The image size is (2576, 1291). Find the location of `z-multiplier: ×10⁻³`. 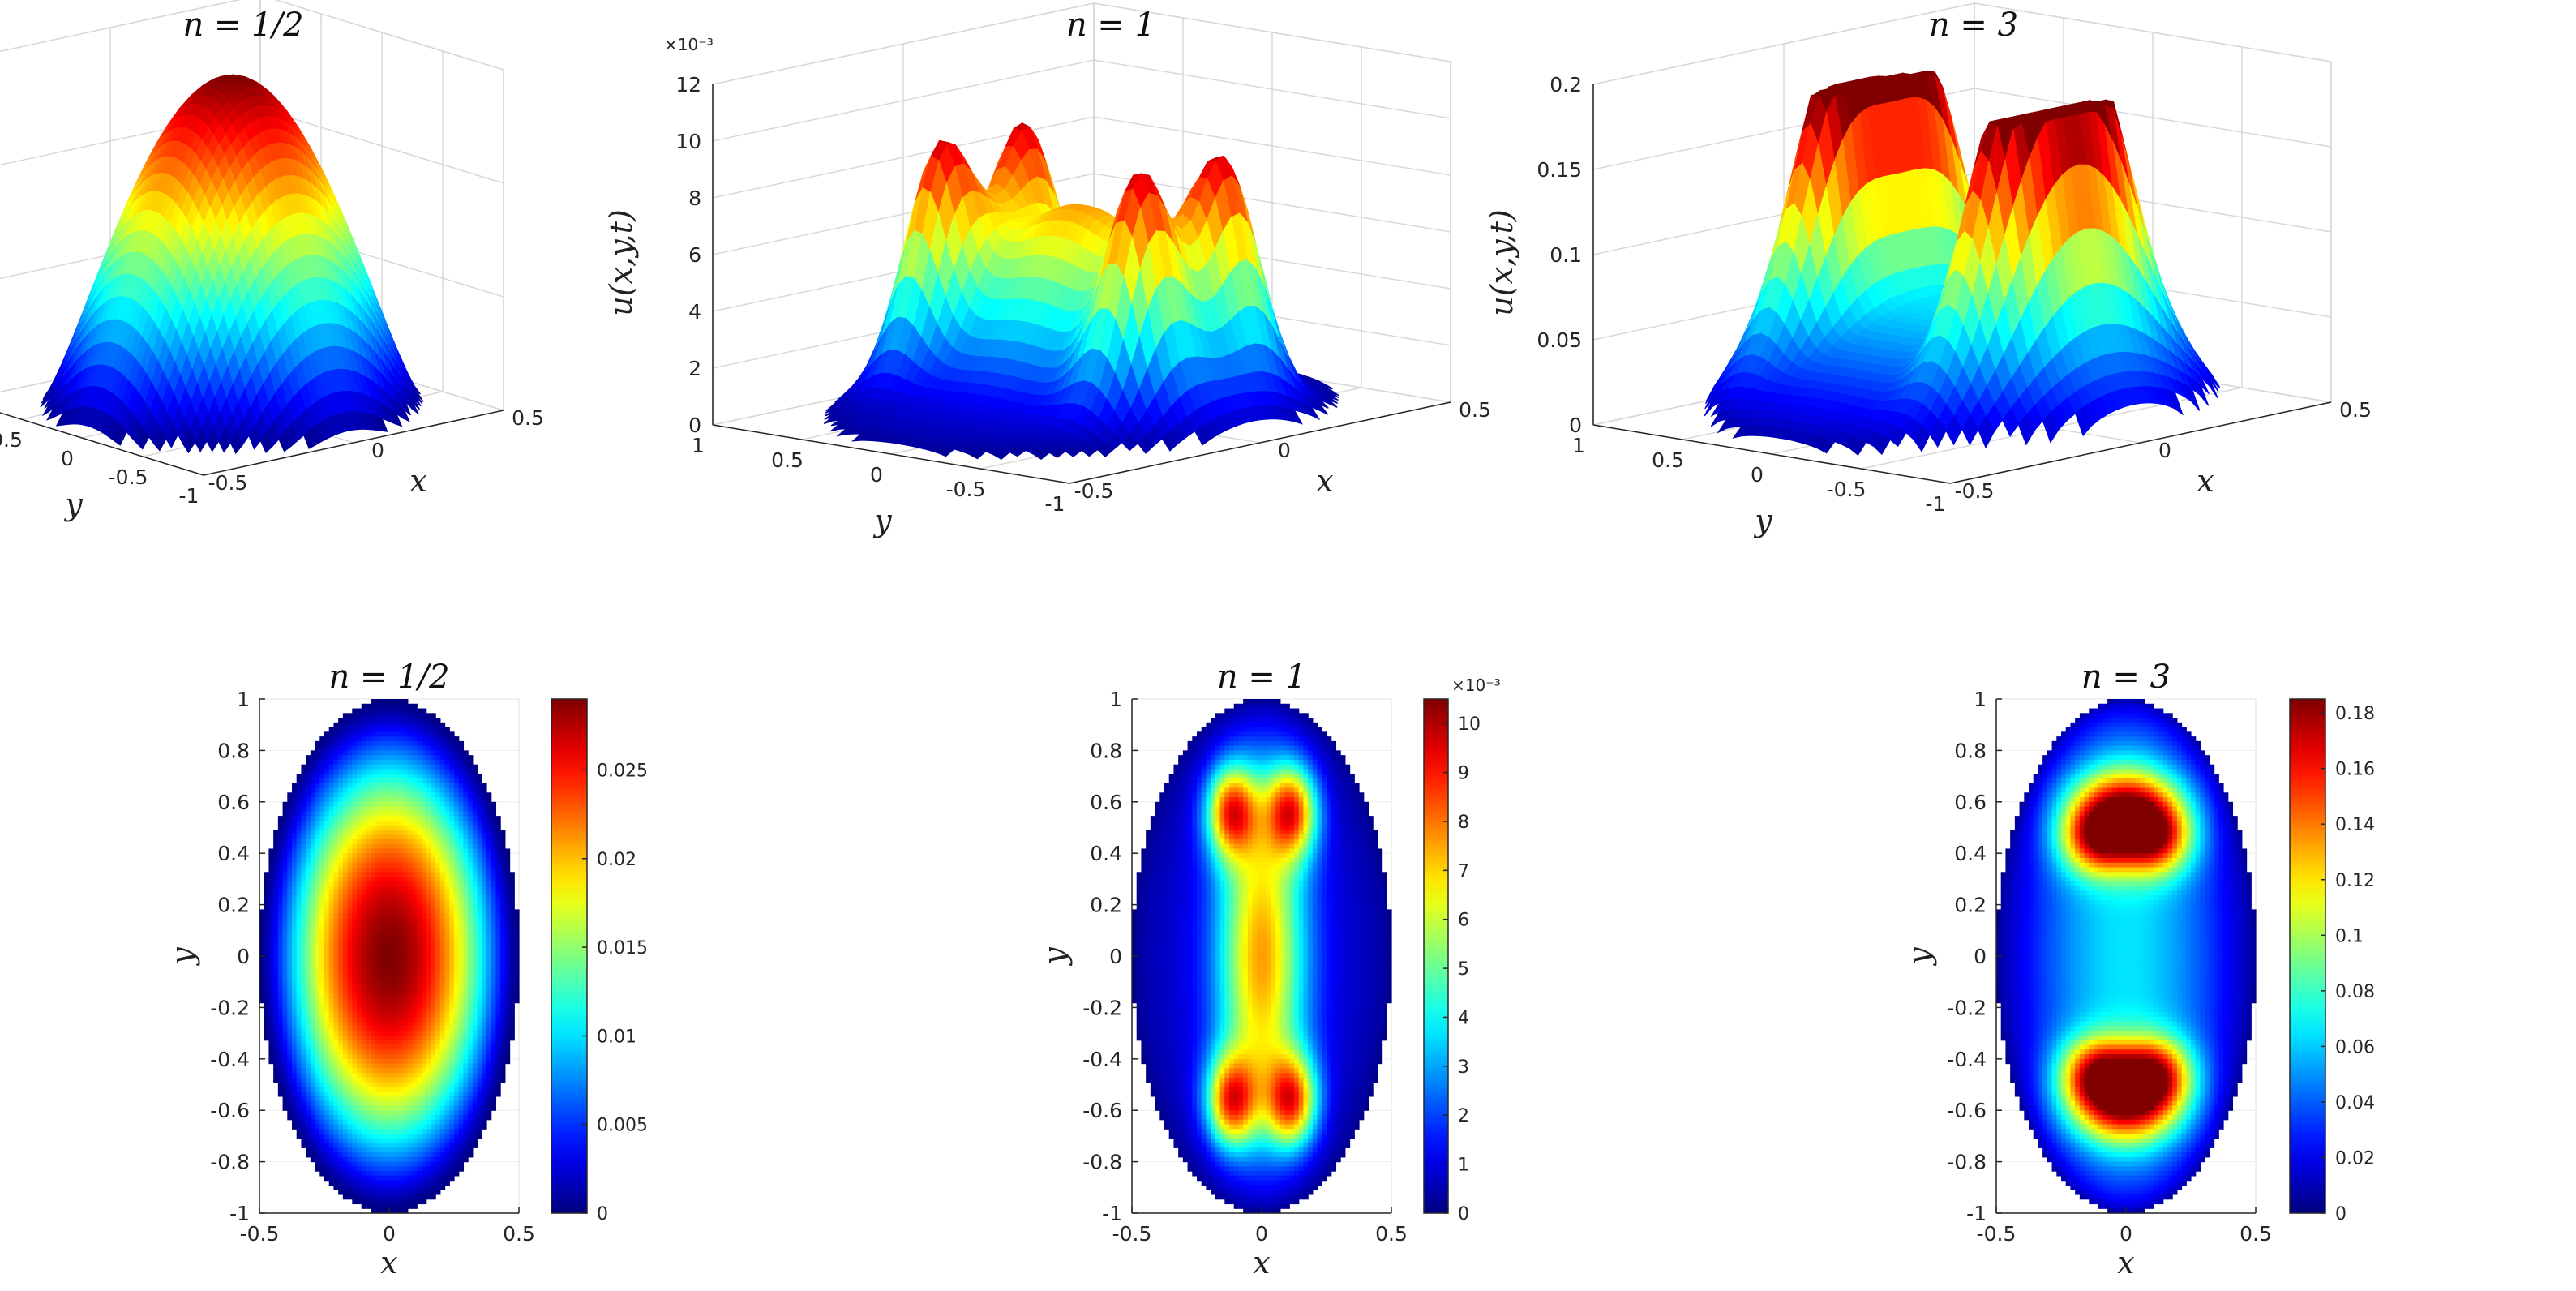

z-multiplier: ×10⁻³ is located at coordinates (689, 44).